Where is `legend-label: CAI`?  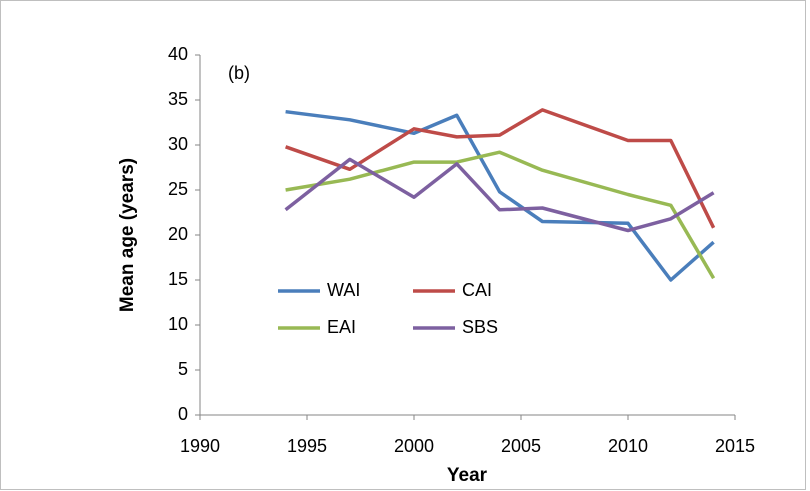
legend-label: CAI is located at coordinates (477, 290).